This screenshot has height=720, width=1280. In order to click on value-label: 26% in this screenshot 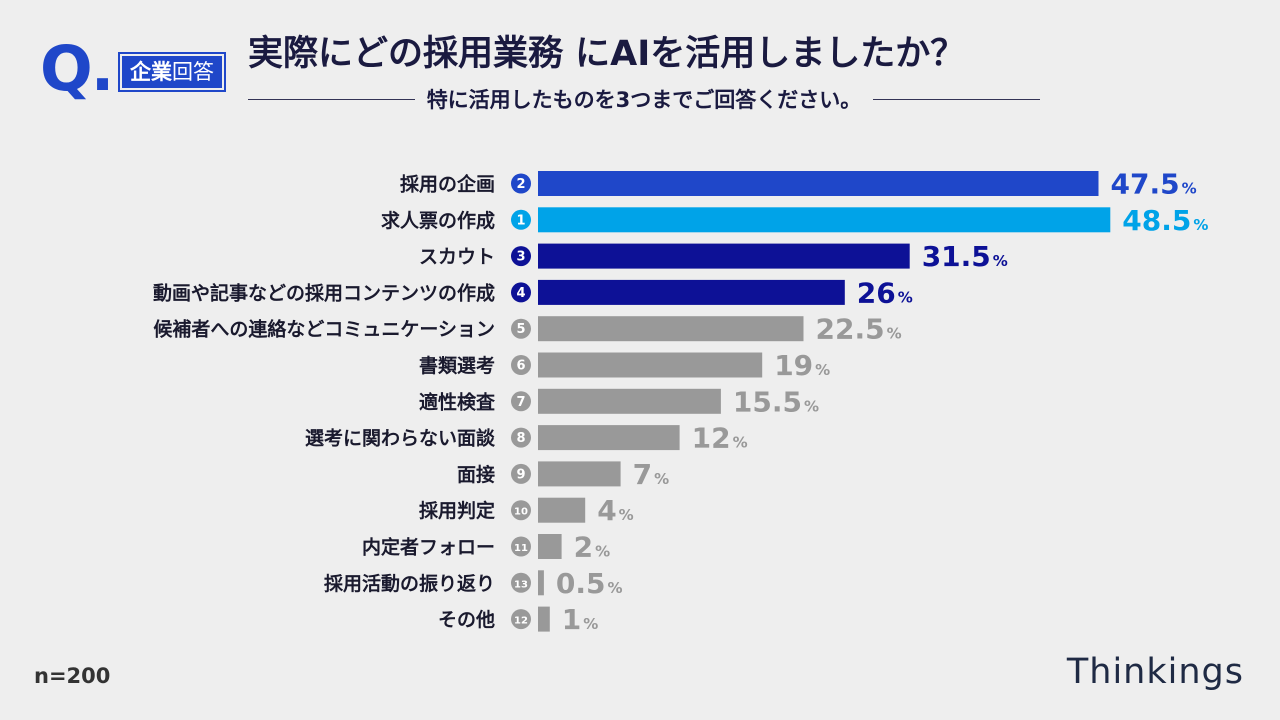, I will do `click(885, 292)`.